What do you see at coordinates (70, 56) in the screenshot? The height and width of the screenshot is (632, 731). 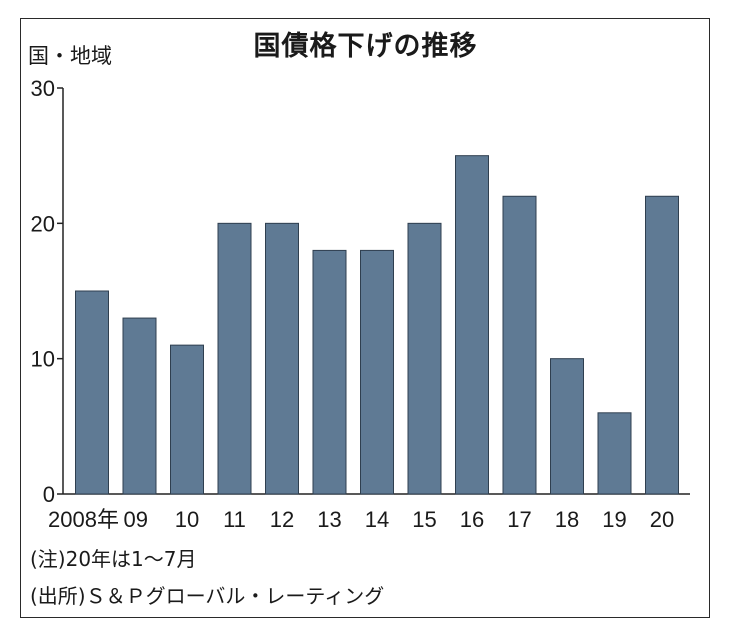 I see `y-axis-label: 国・地域` at bounding box center [70, 56].